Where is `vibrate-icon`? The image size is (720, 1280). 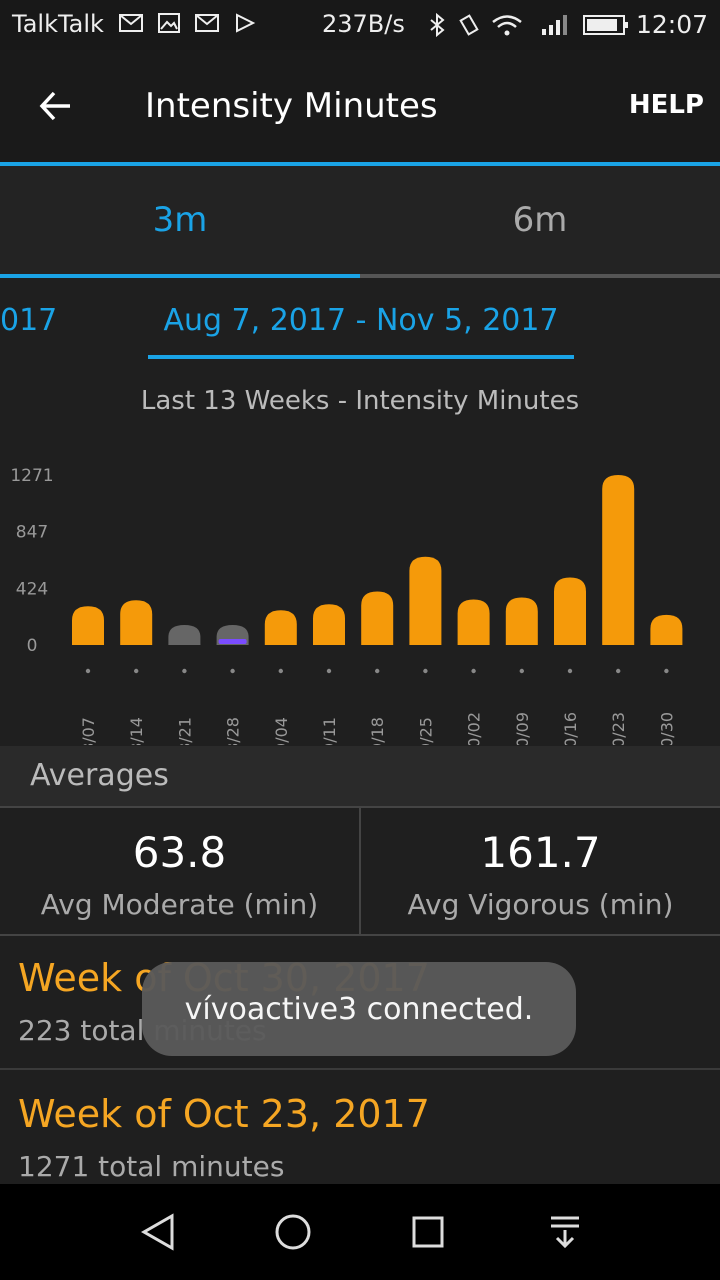 vibrate-icon is located at coordinates (469, 25).